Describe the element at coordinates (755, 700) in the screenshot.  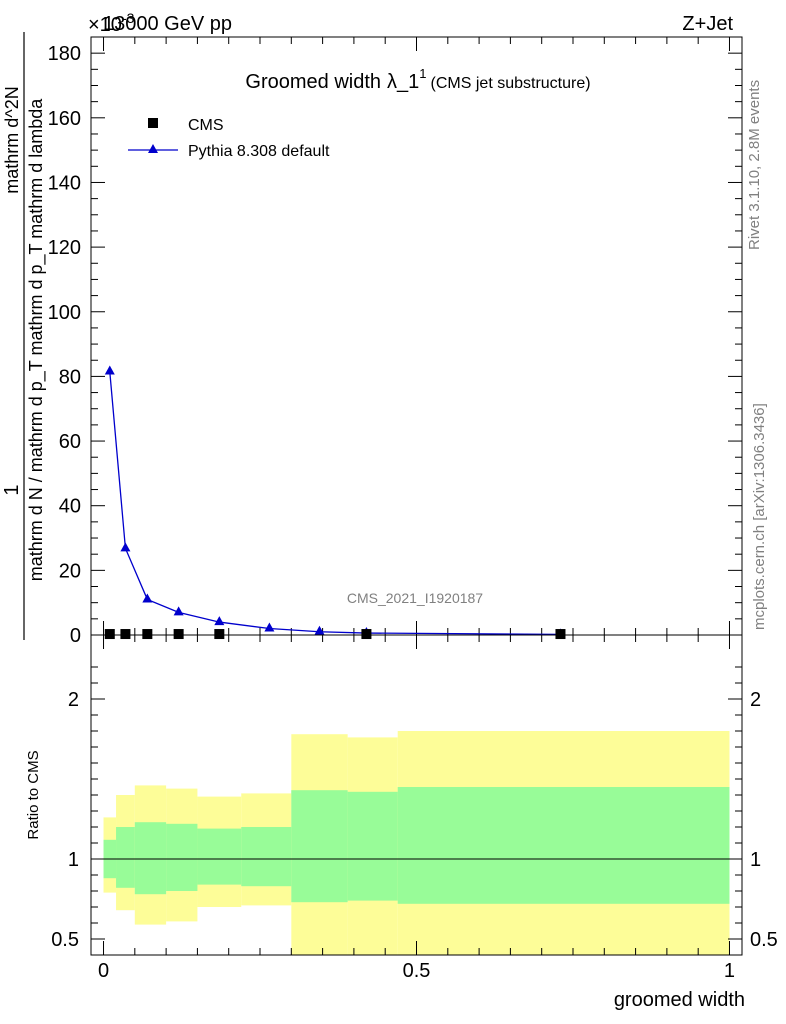
I see `ratio-y-tick-label-right: 2` at that location.